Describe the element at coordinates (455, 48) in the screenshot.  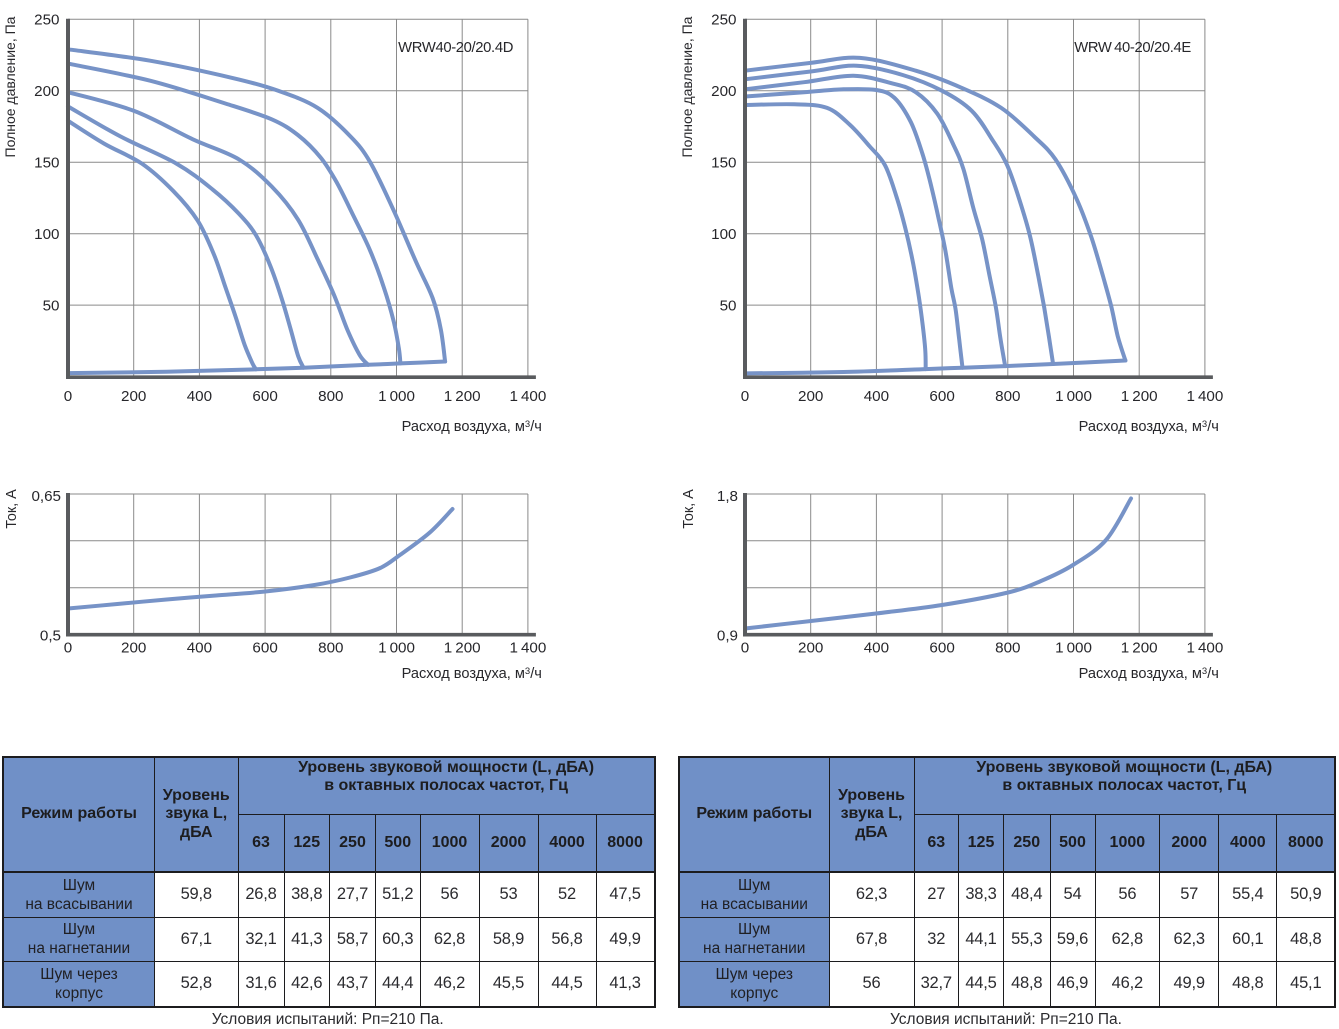
I see `svg-text: WRW40-20/20.4D` at that location.